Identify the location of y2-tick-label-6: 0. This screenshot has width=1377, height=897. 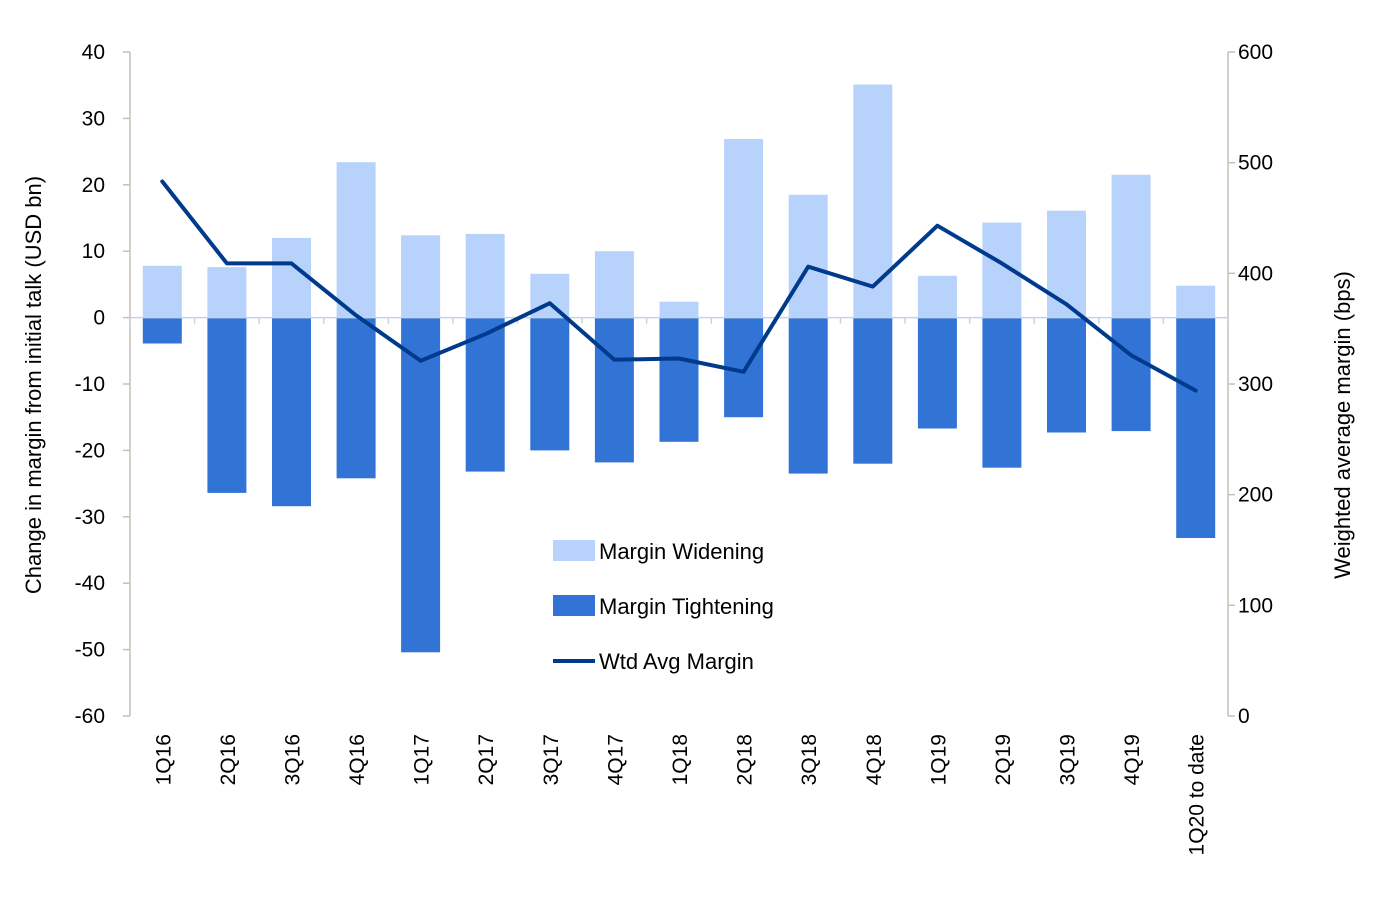
(1244, 716).